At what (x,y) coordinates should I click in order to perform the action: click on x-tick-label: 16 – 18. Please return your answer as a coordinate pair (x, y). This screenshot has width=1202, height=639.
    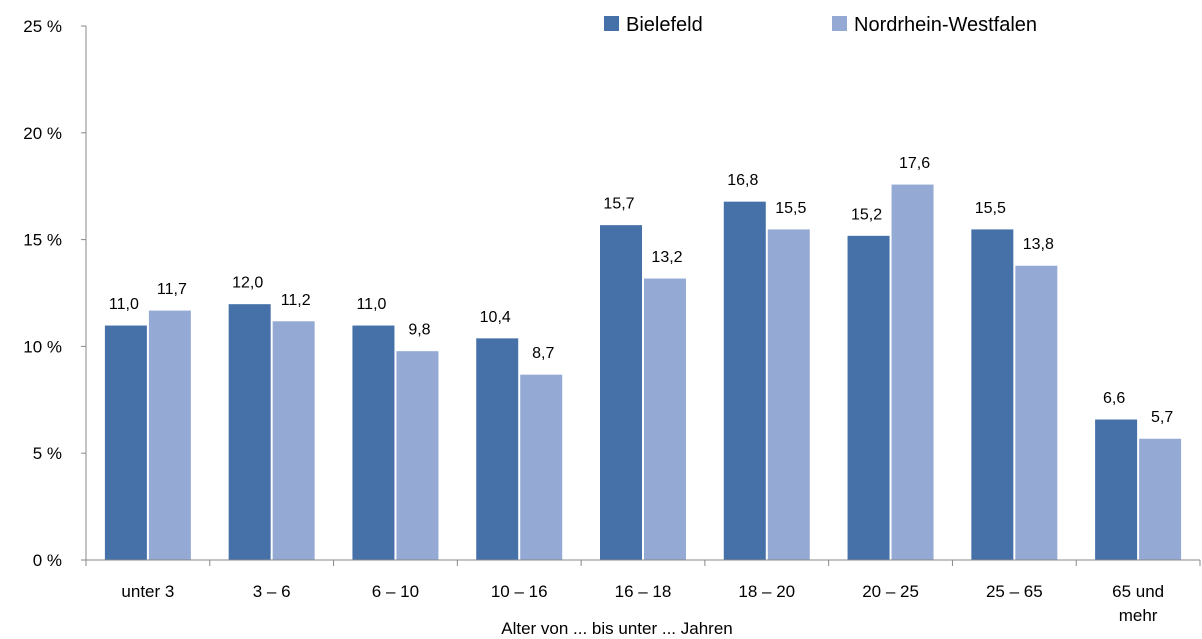
    Looking at the image, I should click on (643, 591).